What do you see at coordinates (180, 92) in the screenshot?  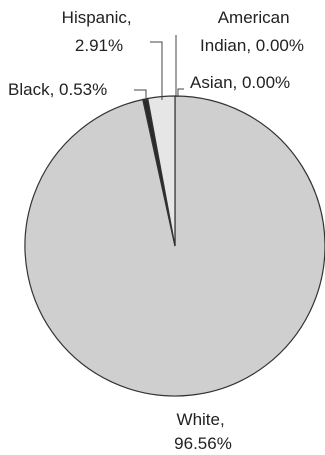 I see `leader-line-asian` at bounding box center [180, 92].